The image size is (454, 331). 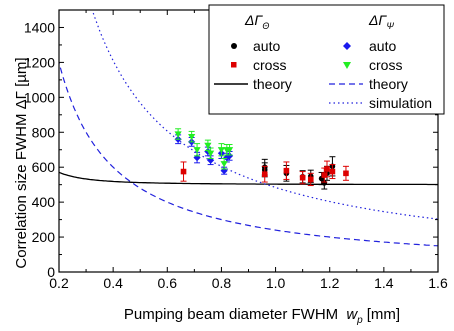 I want to click on theta-auto-marker, so click(x=324, y=183).